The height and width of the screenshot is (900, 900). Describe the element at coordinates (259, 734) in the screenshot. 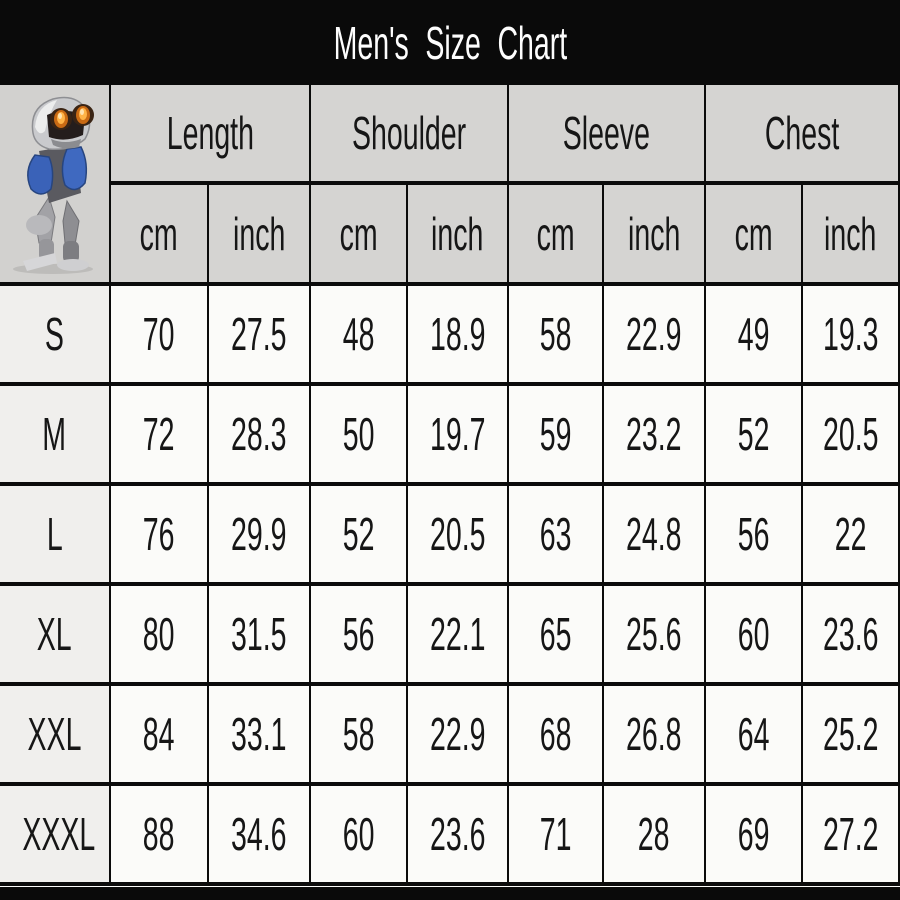

I see `value-cell: 33.1` at that location.